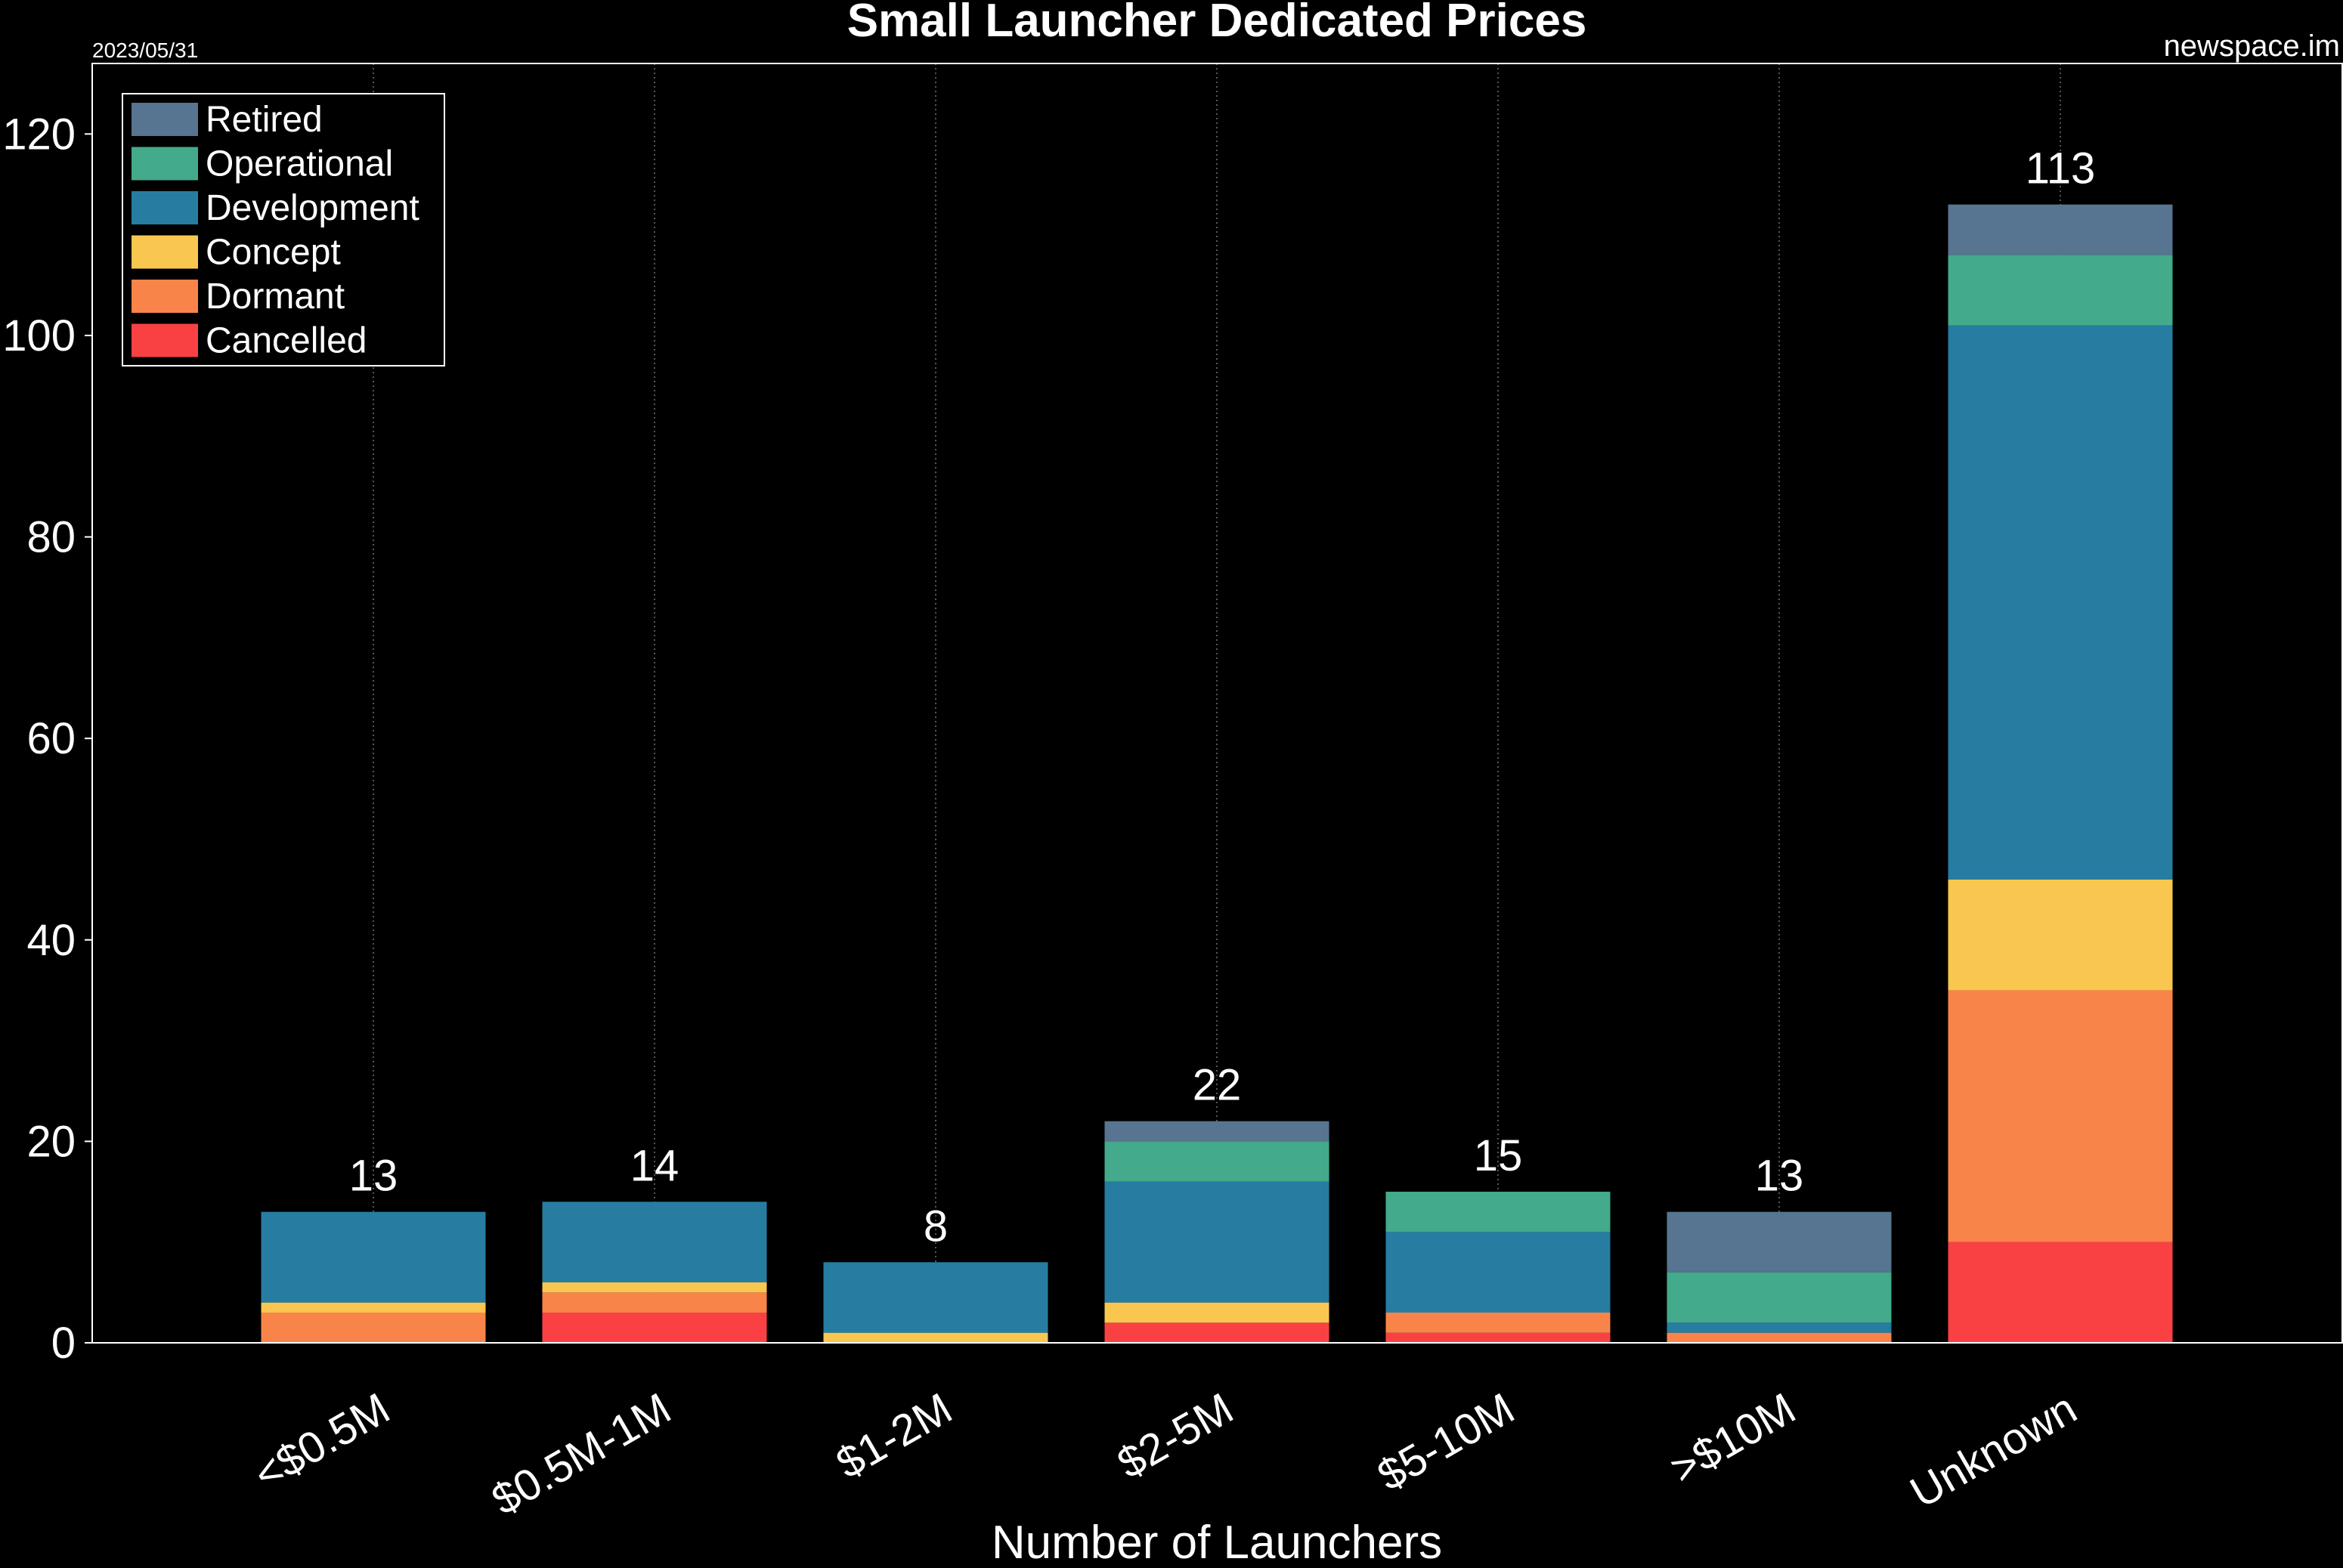  I want to click on chart-title: Small Launcher Dedicated Prices, so click(1217, 23).